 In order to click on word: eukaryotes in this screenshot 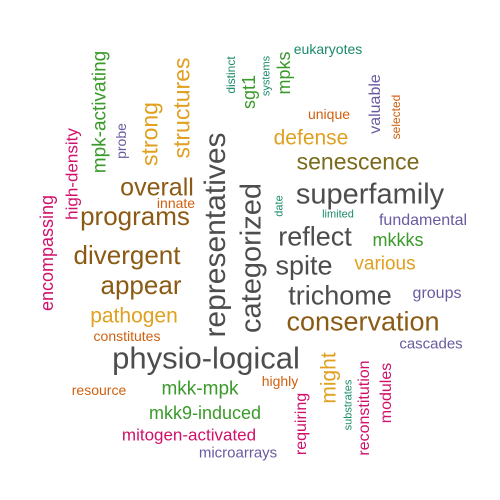, I will do `click(328, 49)`.